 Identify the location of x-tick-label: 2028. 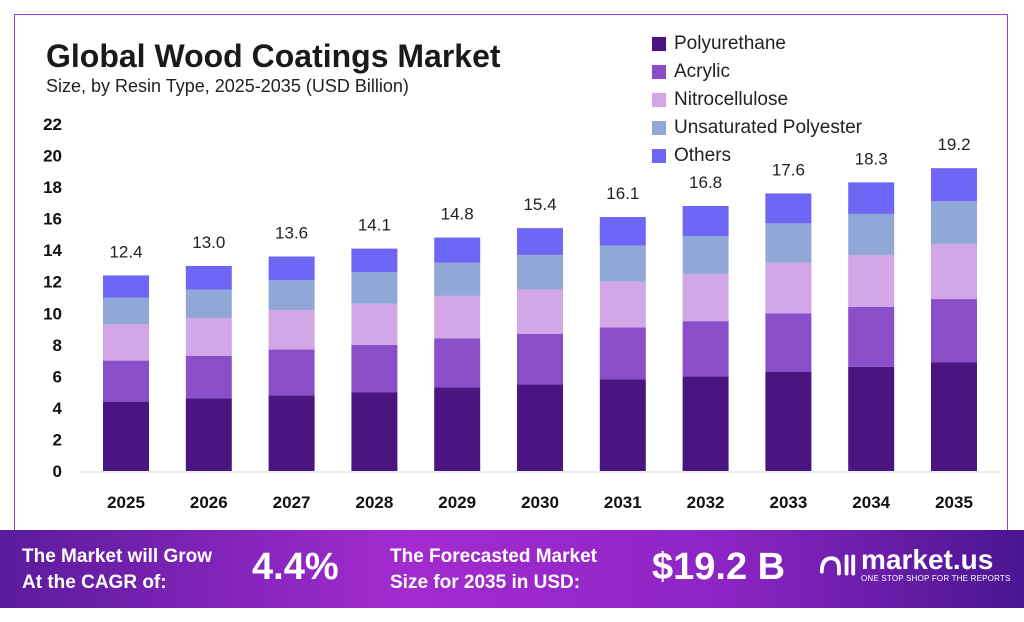
(374, 502).